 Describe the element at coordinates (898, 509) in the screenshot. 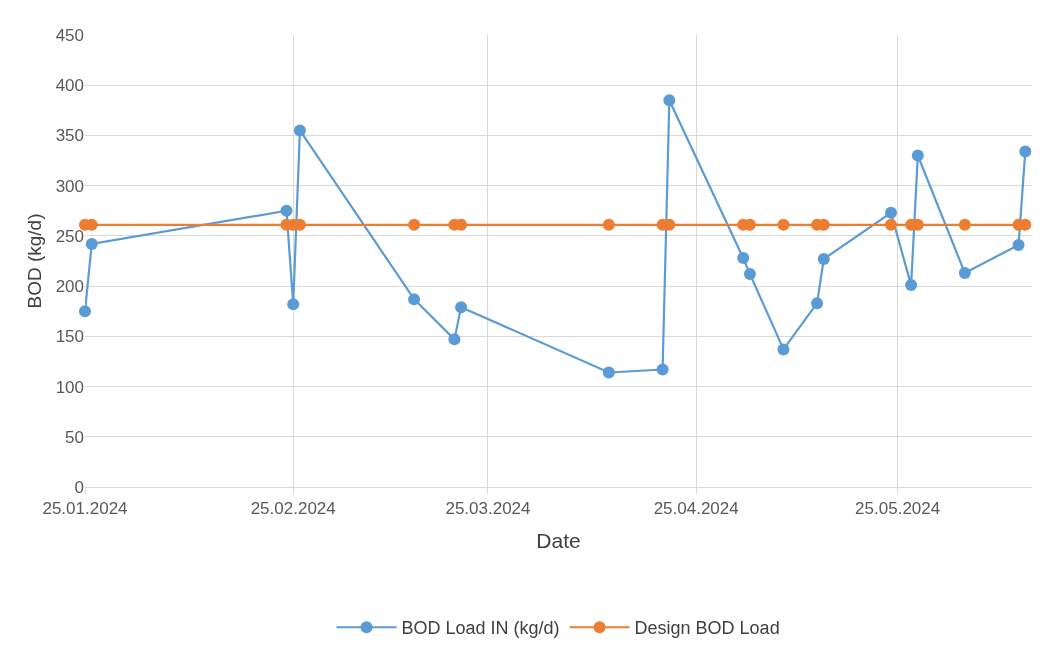

I see `x-tick-label: 25.05.2024` at that location.